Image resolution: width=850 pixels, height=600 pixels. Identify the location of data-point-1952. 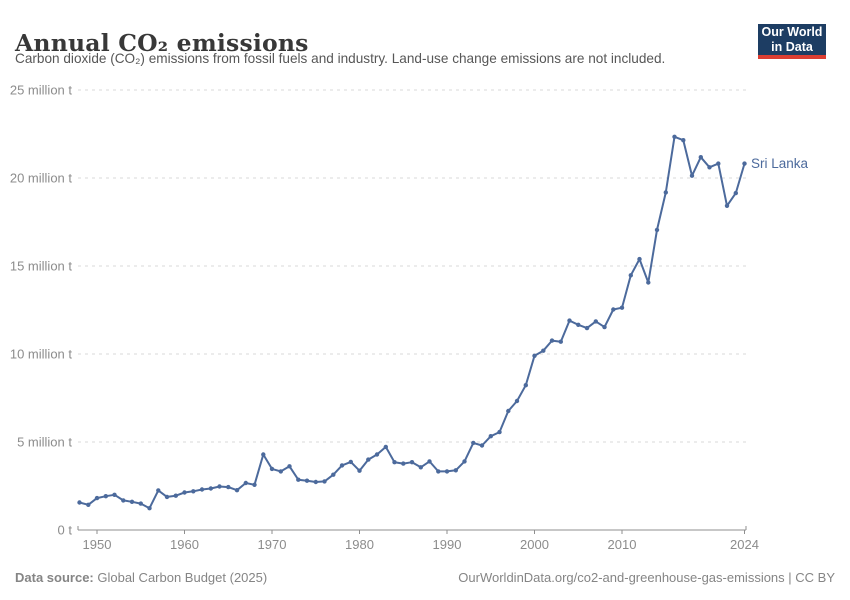
(114, 494).